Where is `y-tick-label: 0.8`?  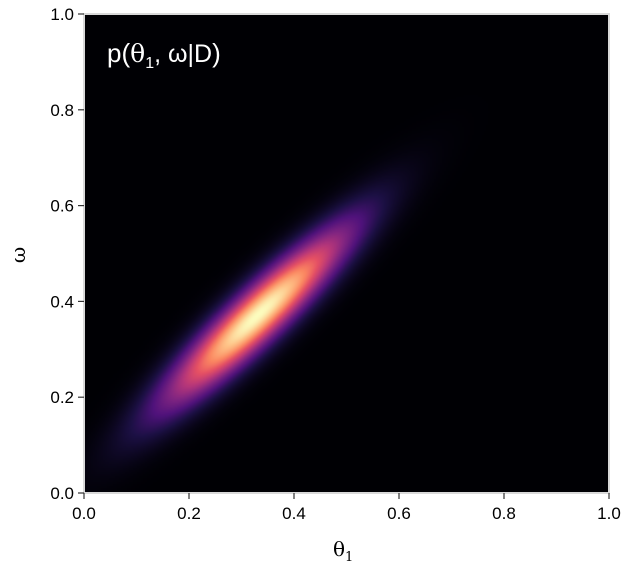 y-tick-label: 0.8 is located at coordinates (62, 110).